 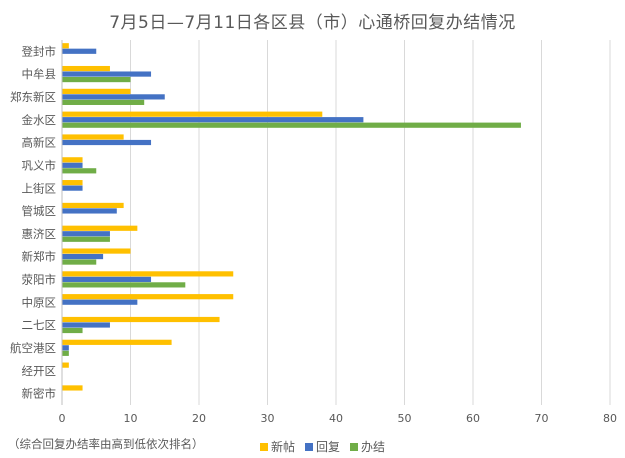 I want to click on category-label: 中原区, so click(x=39, y=302).